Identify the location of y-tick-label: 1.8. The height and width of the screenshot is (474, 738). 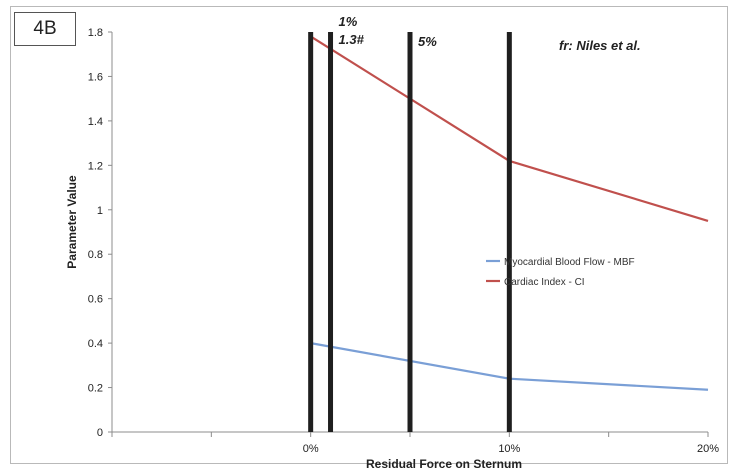
(95, 33).